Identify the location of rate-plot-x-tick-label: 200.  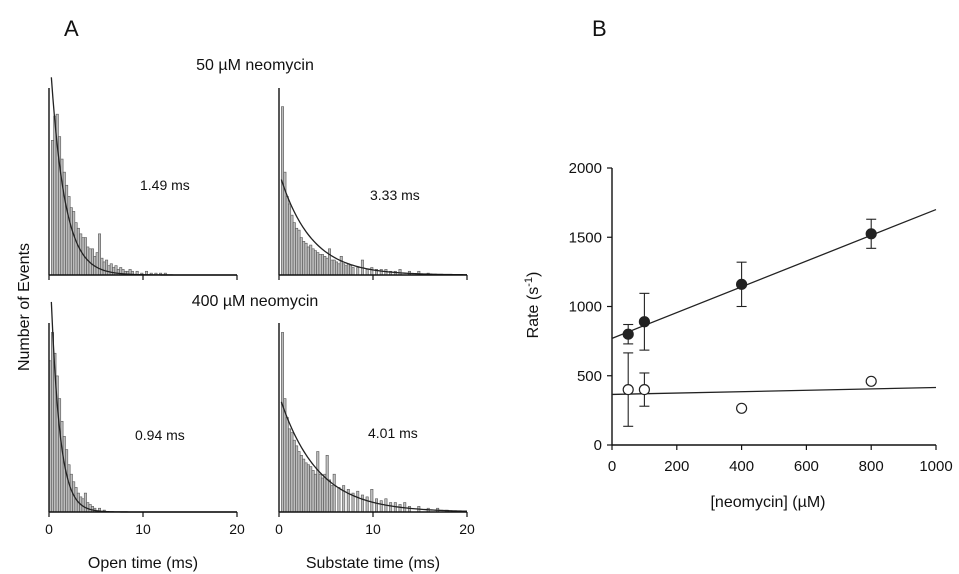
(676, 466).